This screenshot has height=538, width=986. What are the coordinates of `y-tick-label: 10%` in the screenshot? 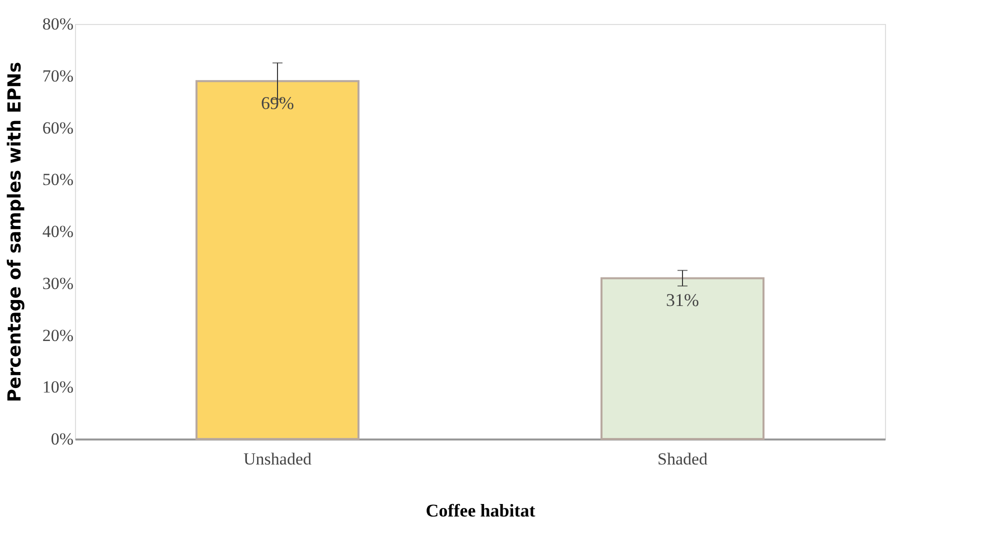 It's located at (58, 387).